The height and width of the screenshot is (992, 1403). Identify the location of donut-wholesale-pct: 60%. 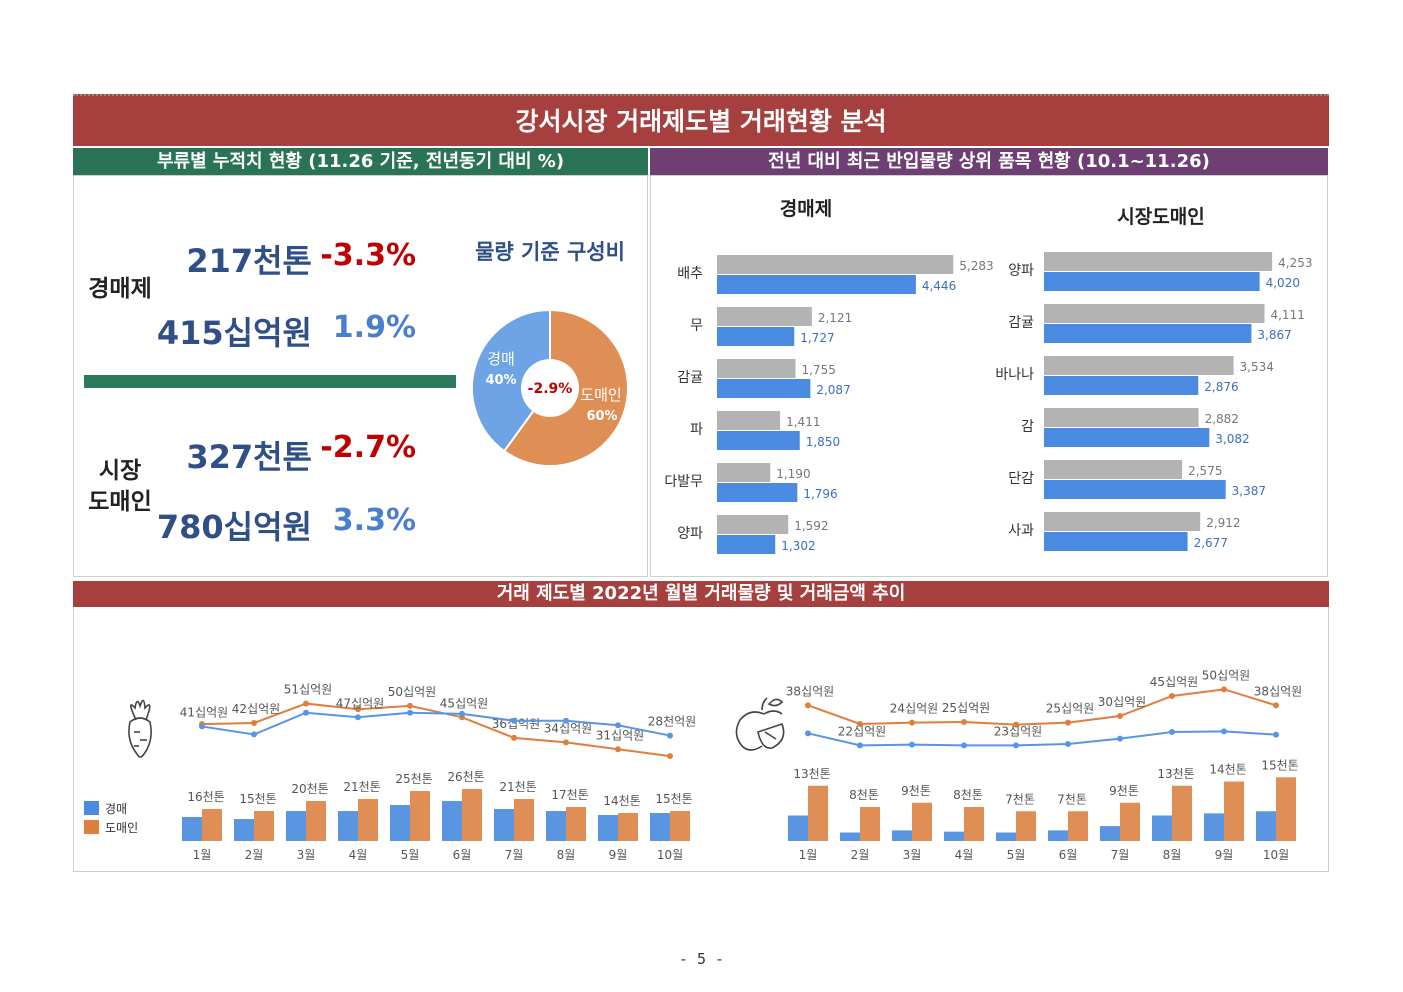
(601, 416).